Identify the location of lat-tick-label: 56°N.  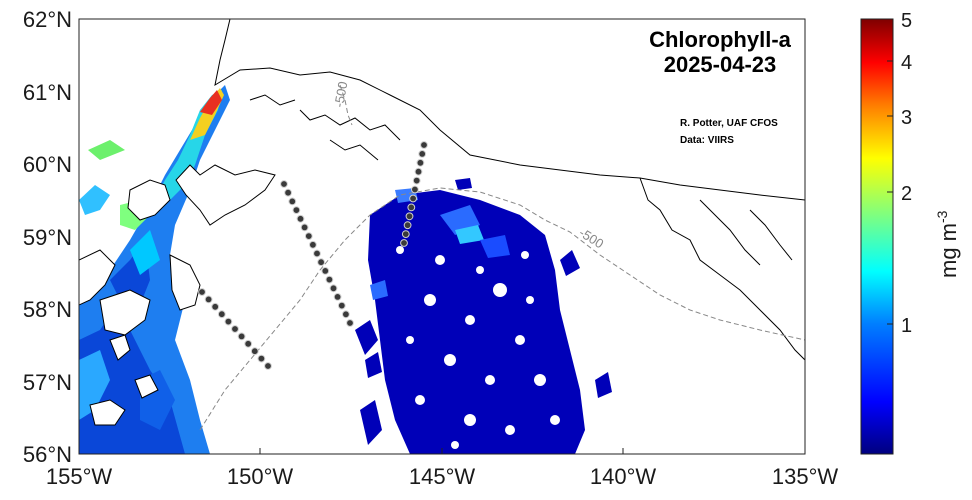
(47, 454).